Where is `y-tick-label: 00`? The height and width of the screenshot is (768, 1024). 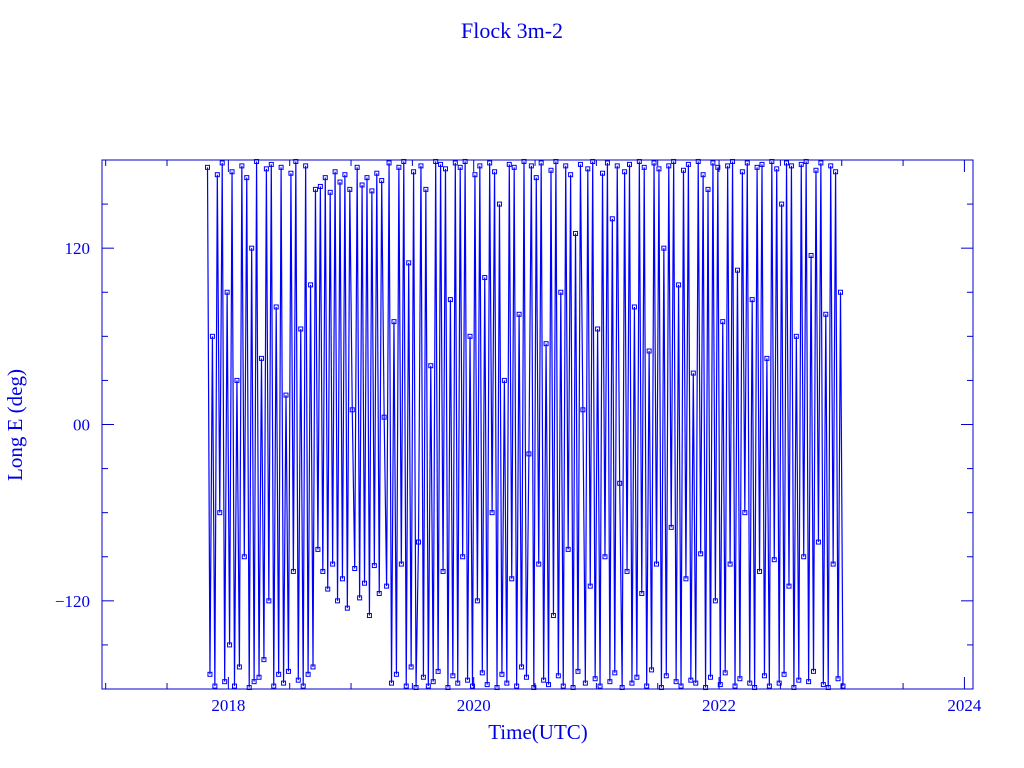
y-tick-label: 00 is located at coordinates (81, 425).